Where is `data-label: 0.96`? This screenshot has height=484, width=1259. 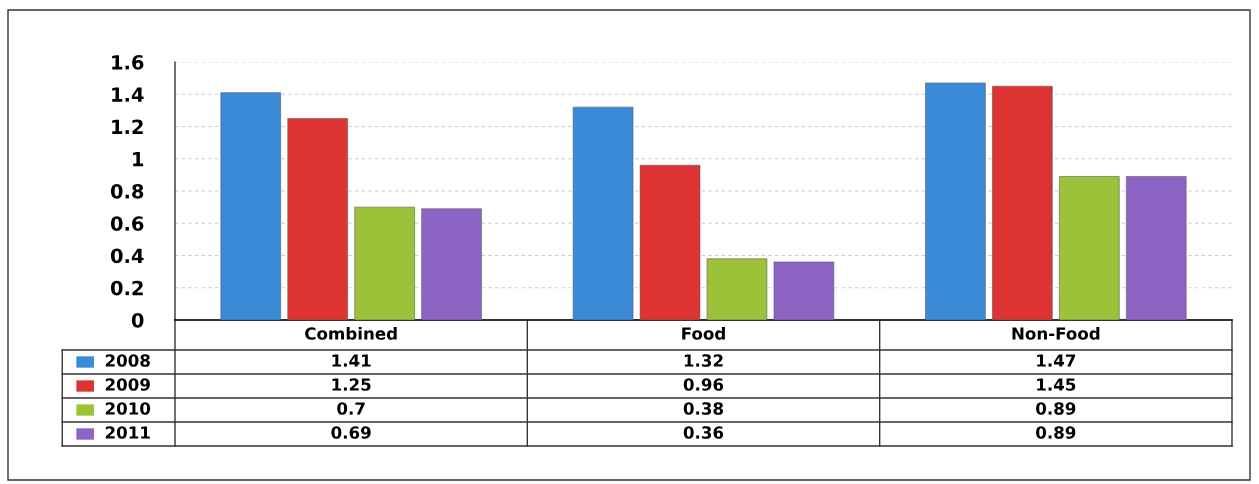 data-label: 0.96 is located at coordinates (703, 384).